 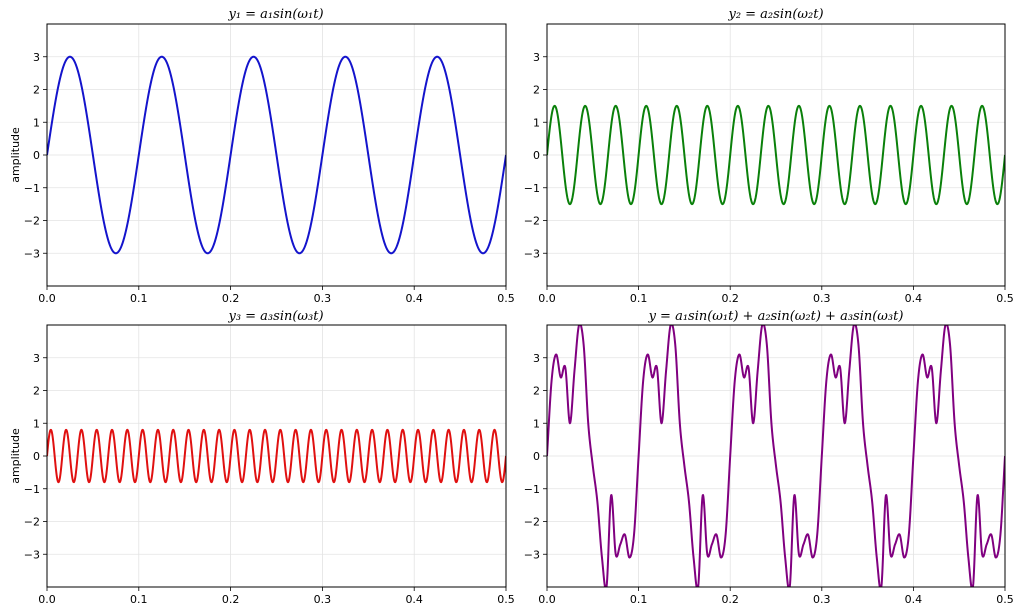 What do you see at coordinates (776, 316) in the screenshot?
I see `subplot-title: y = a₁sin(ω₁t) + a₂sin(ω₂t) + a₃sin(ω₃t)` at bounding box center [776, 316].